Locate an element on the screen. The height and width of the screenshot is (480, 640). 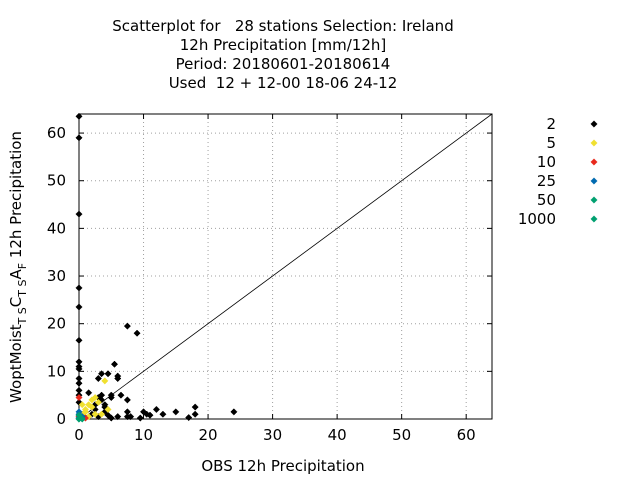
y-tick-label-6: 60 is located at coordinates (56, 133).